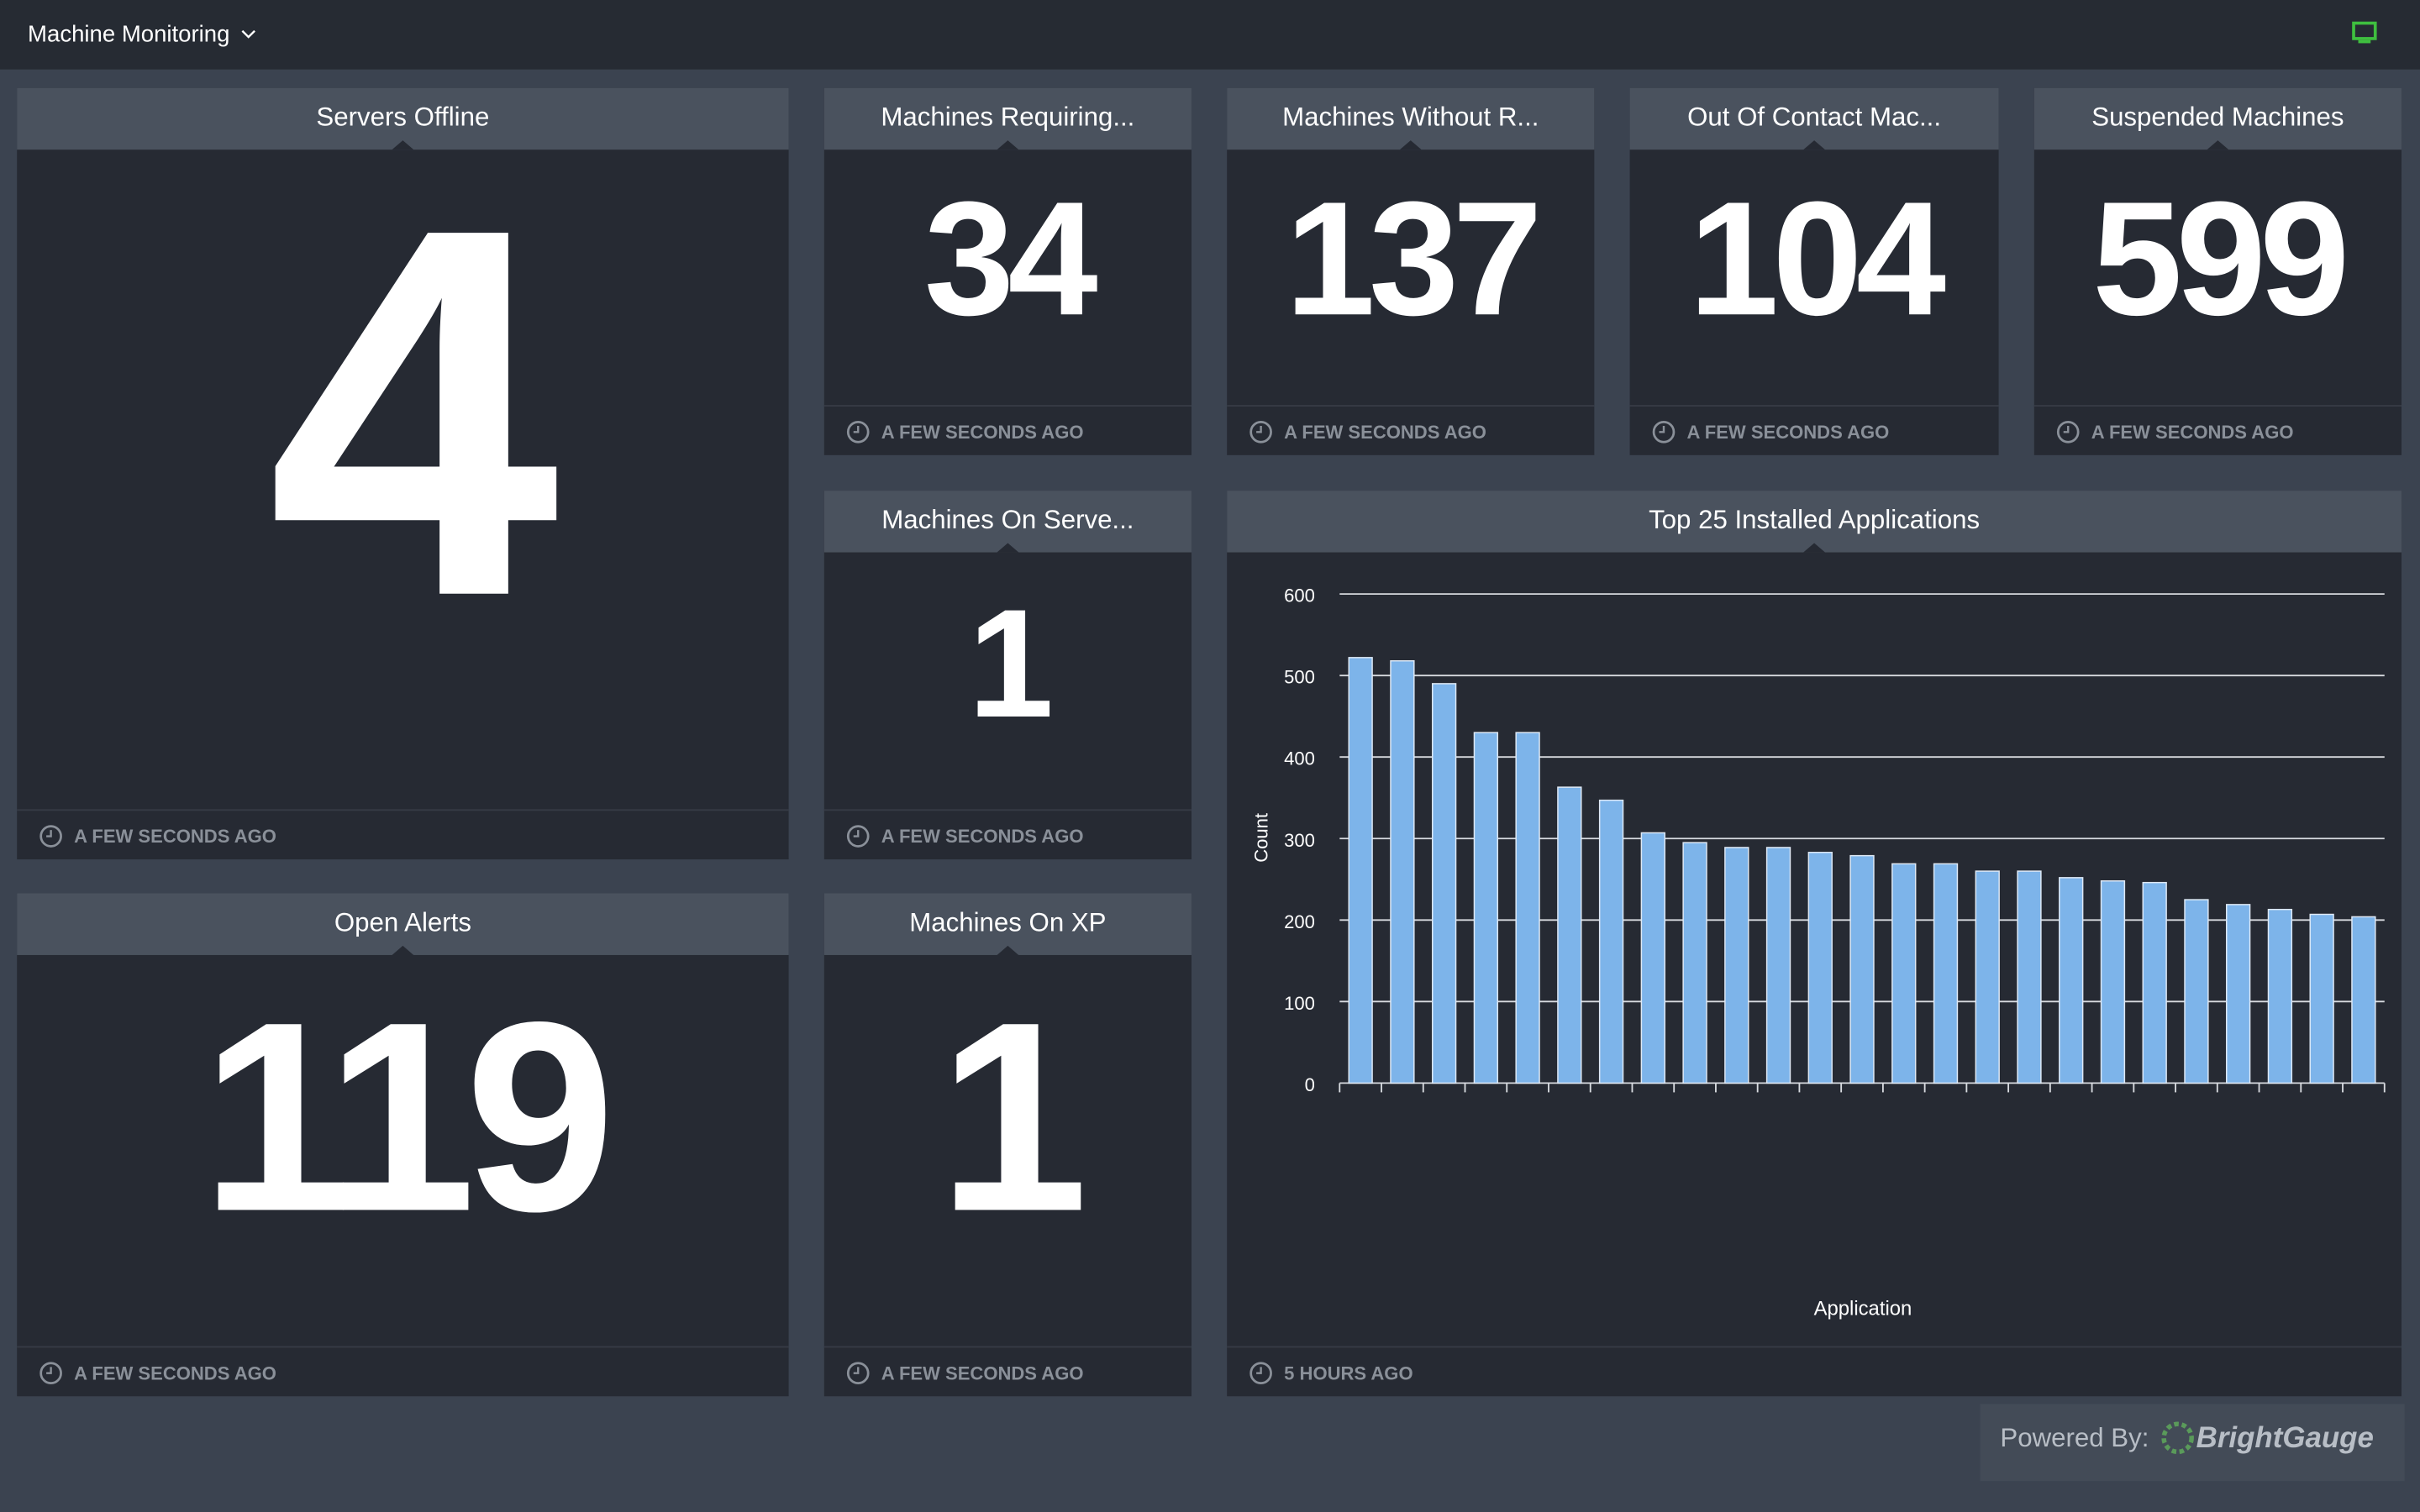 The height and width of the screenshot is (1512, 2420). I want to click on metric-value: 137, so click(1410, 258).